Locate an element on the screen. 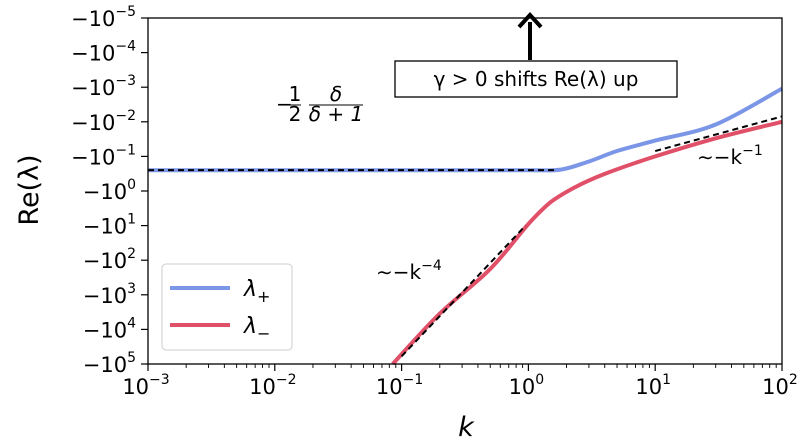 The width and height of the screenshot is (805, 441). x-tick-label: 10⁻¹ is located at coordinates (399, 385).